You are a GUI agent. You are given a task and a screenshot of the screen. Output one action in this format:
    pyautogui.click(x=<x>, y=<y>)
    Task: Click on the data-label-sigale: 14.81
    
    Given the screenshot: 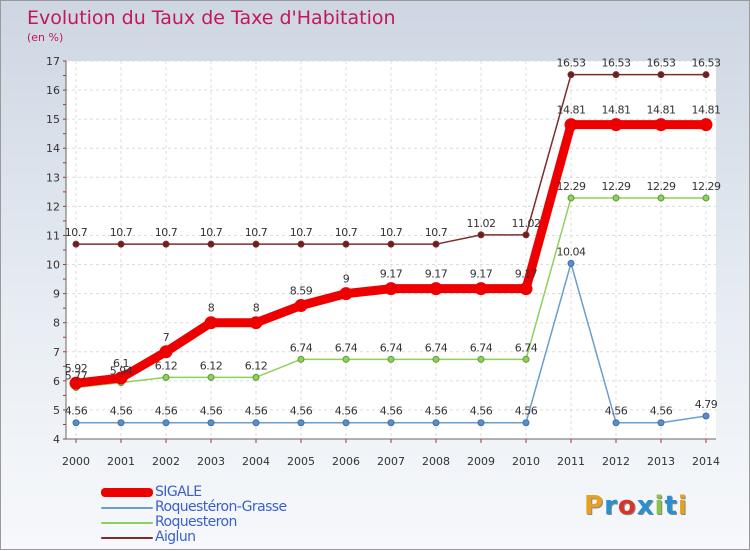 What is the action you would take?
    pyautogui.click(x=661, y=110)
    